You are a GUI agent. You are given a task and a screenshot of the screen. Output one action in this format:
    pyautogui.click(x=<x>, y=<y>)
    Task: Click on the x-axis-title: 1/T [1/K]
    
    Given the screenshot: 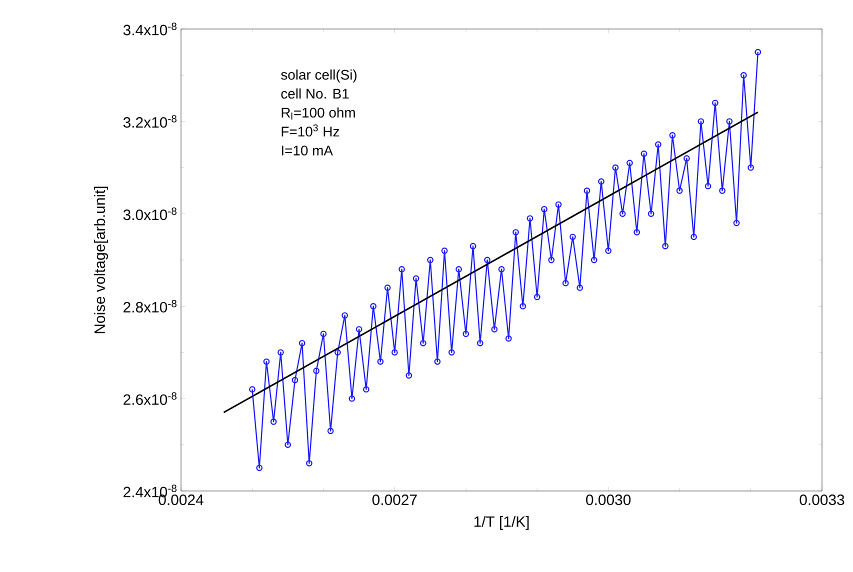 What is the action you would take?
    pyautogui.click(x=501, y=523)
    